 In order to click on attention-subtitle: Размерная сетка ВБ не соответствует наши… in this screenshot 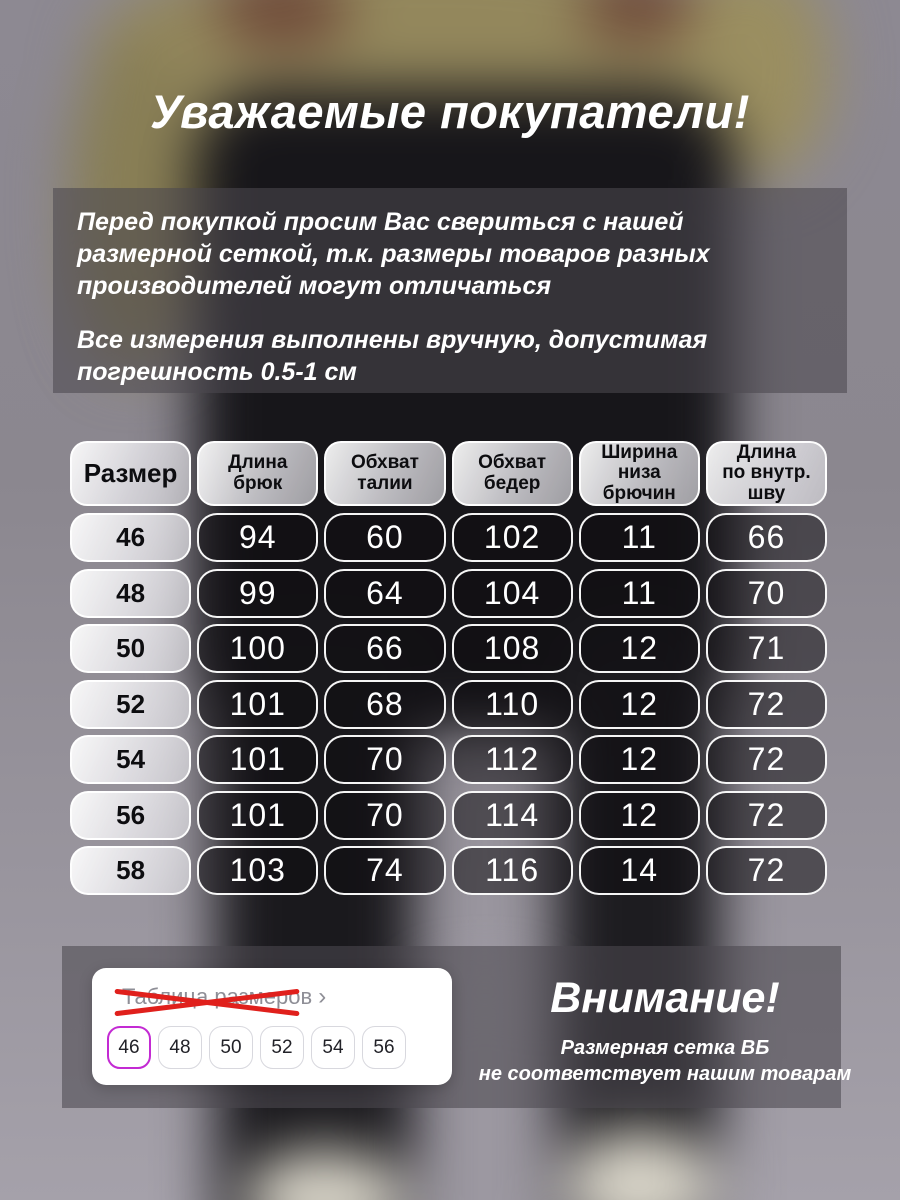, I will do `click(665, 1061)`.